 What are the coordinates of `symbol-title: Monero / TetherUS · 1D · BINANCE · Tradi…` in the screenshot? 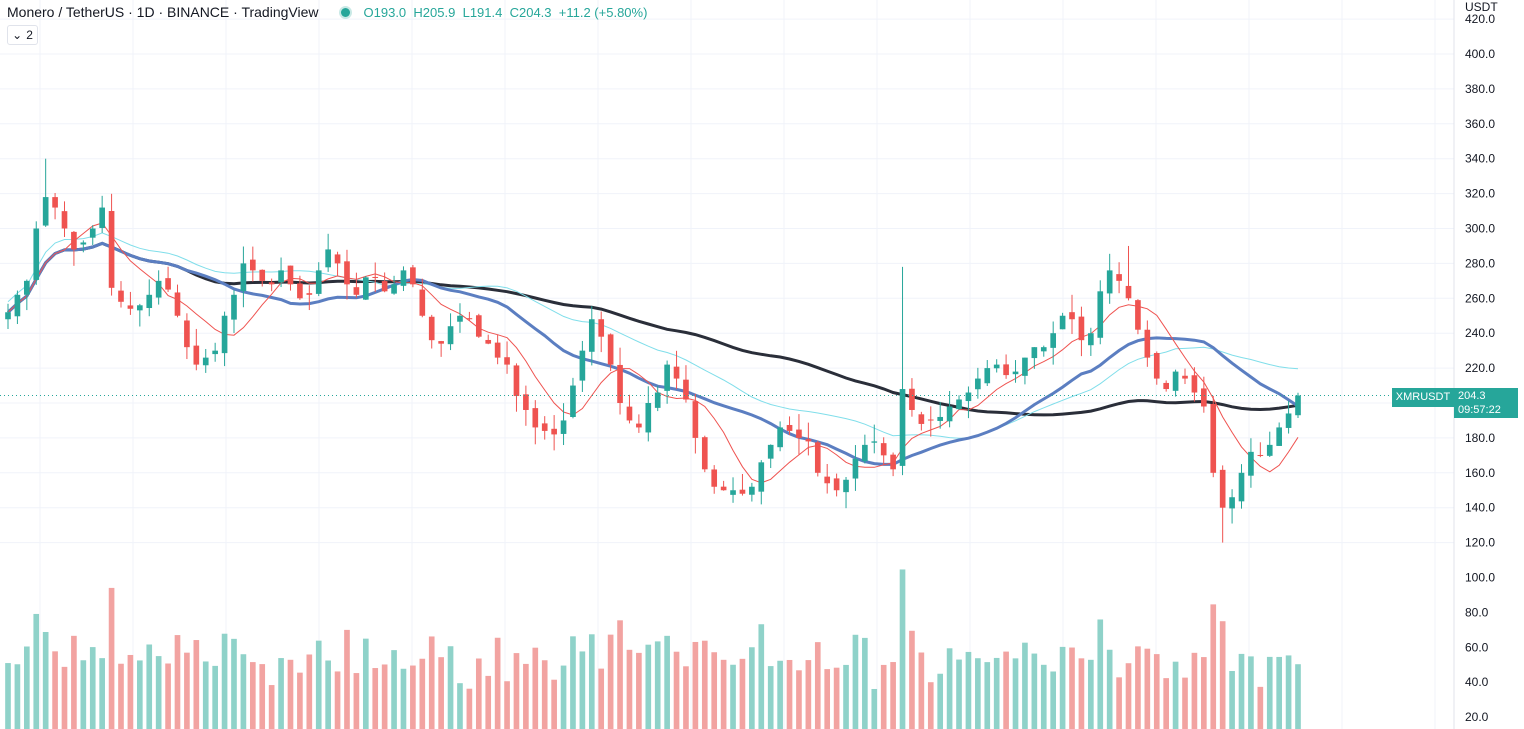 It's located at (163, 12).